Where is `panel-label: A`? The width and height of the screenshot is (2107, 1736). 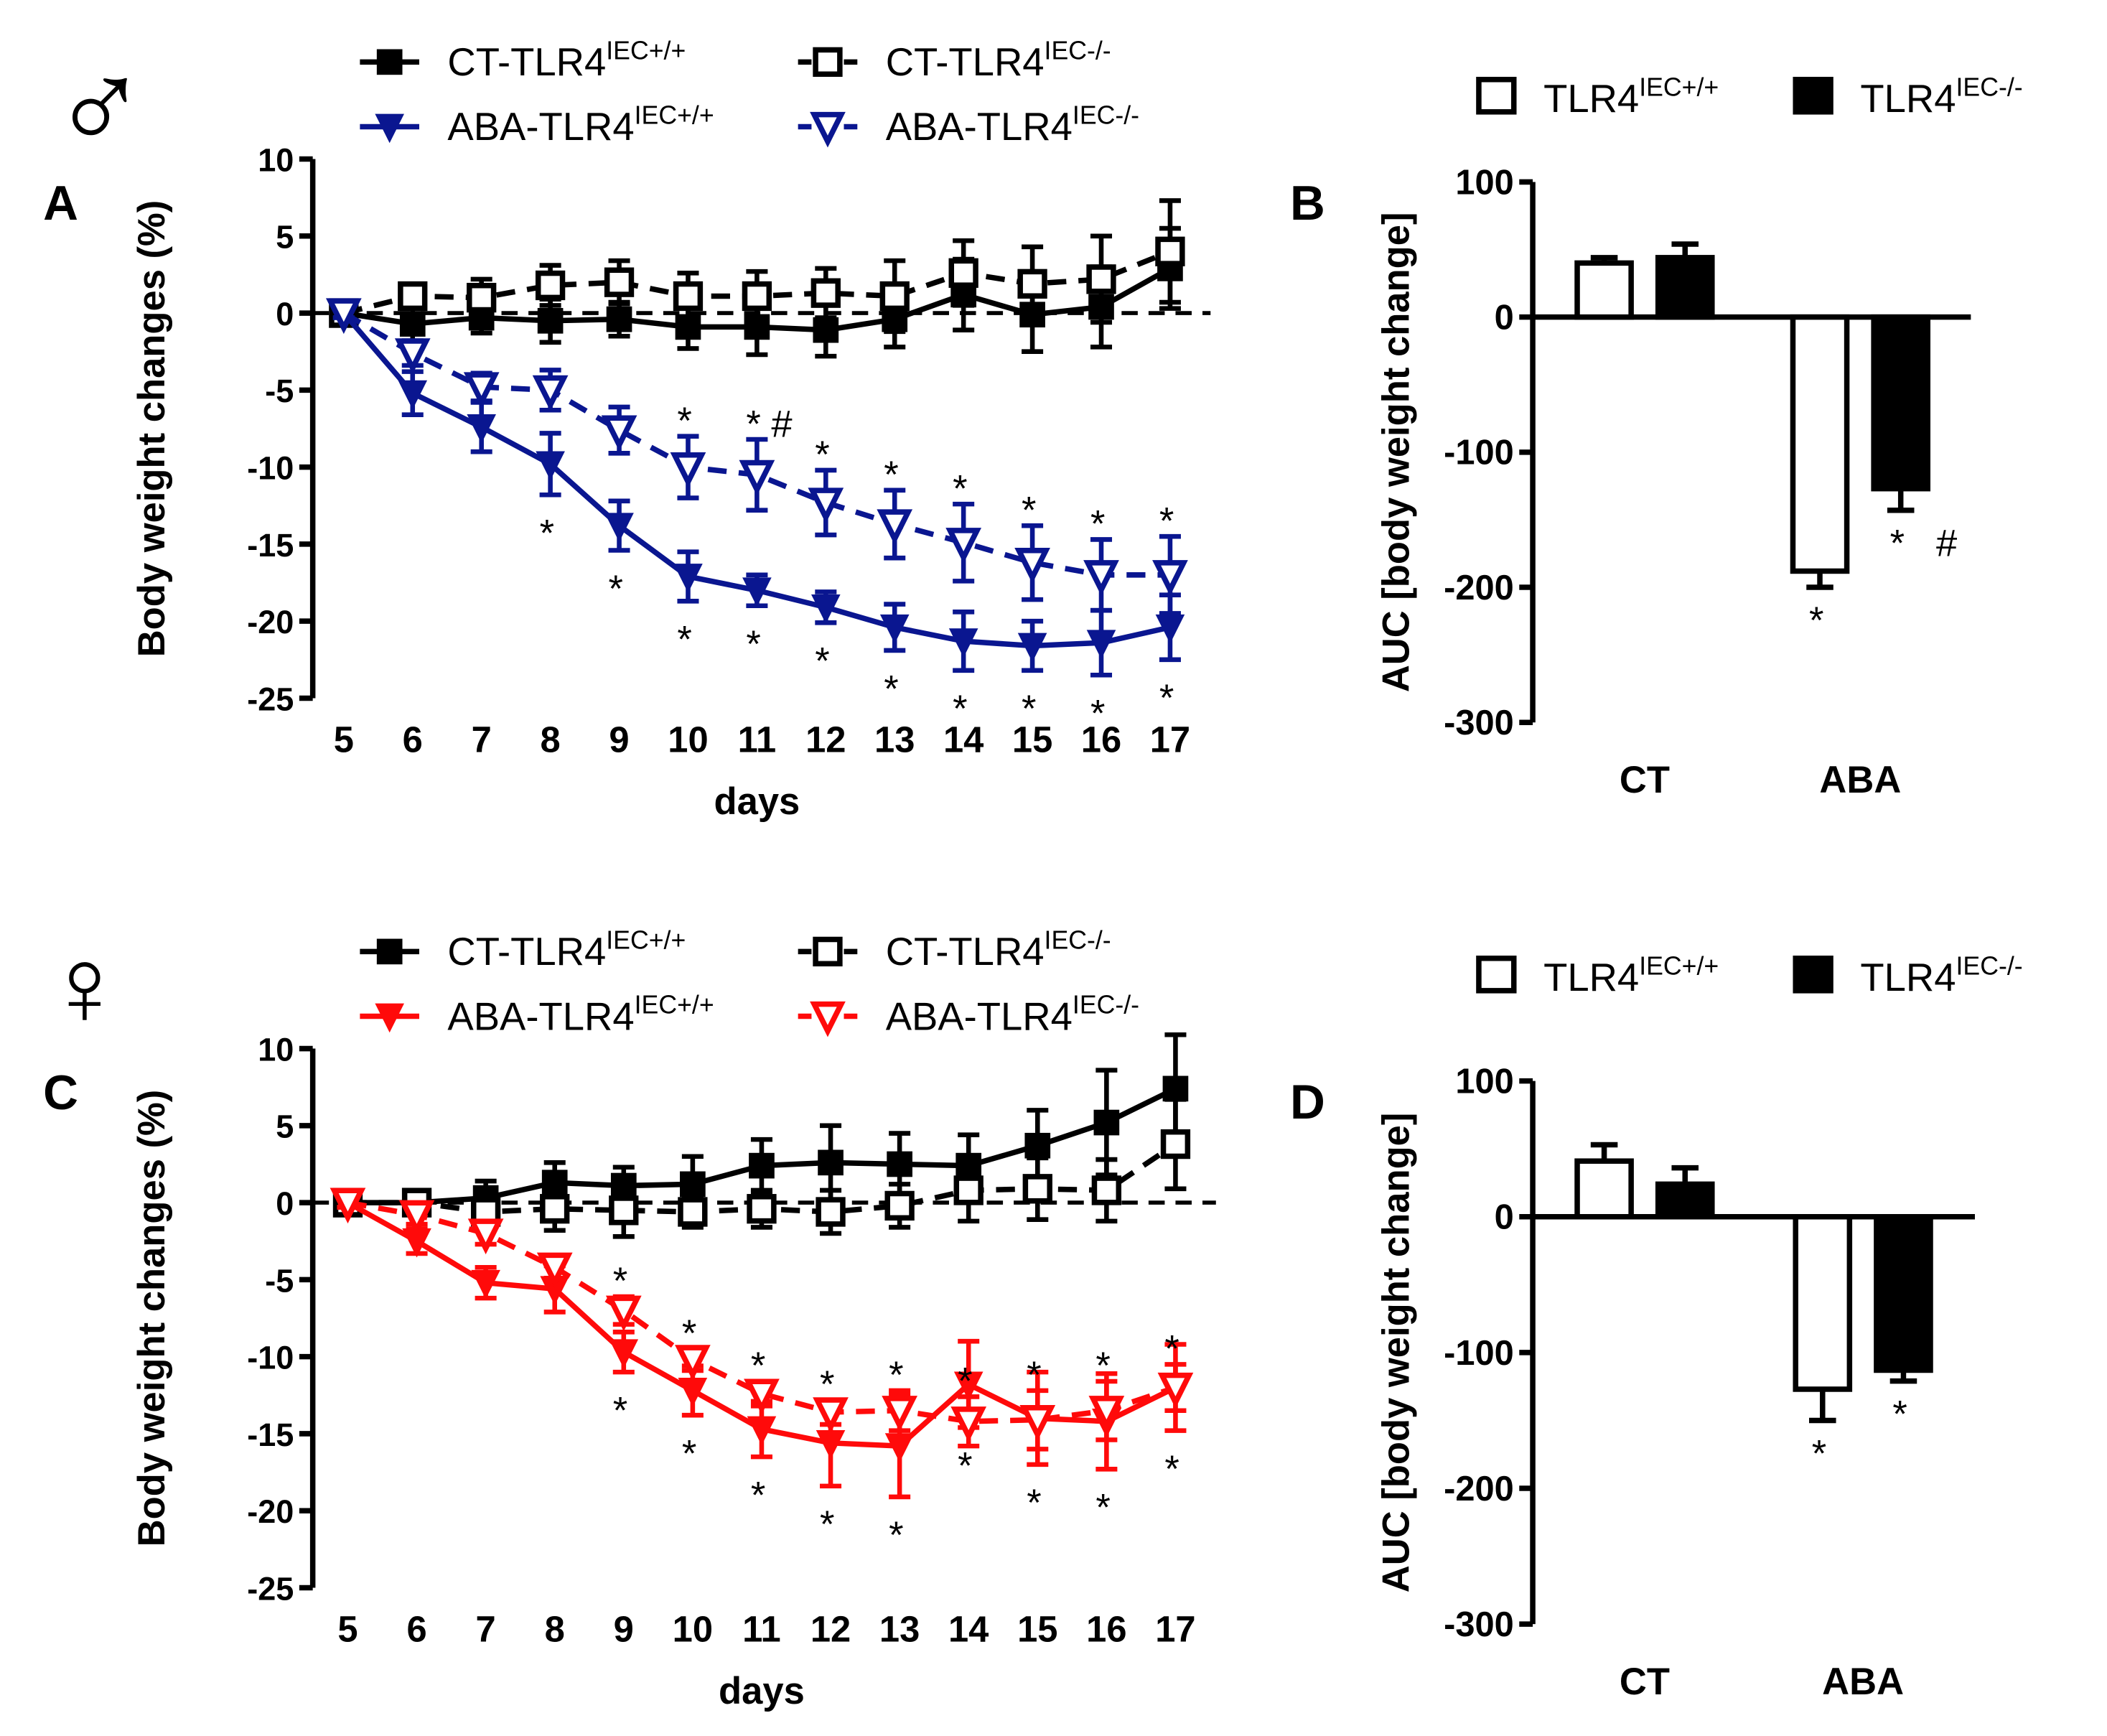 panel-label: A is located at coordinates (60, 203).